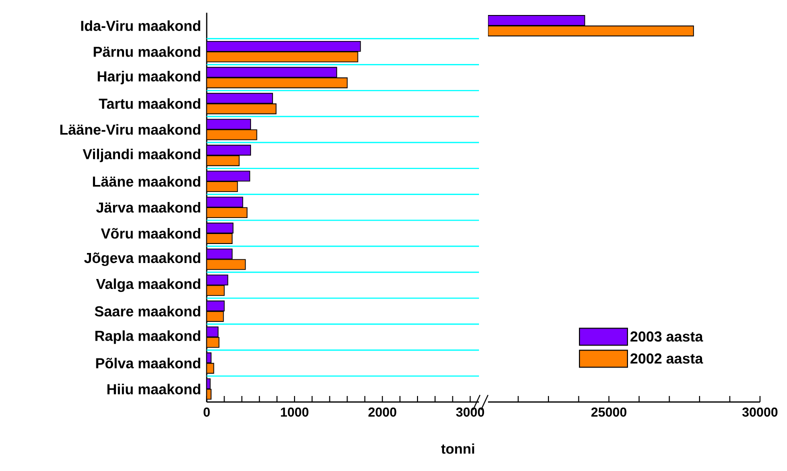 This screenshot has height=471, width=787. I want to click on y-tick-label: Valga maakond, so click(148, 285).